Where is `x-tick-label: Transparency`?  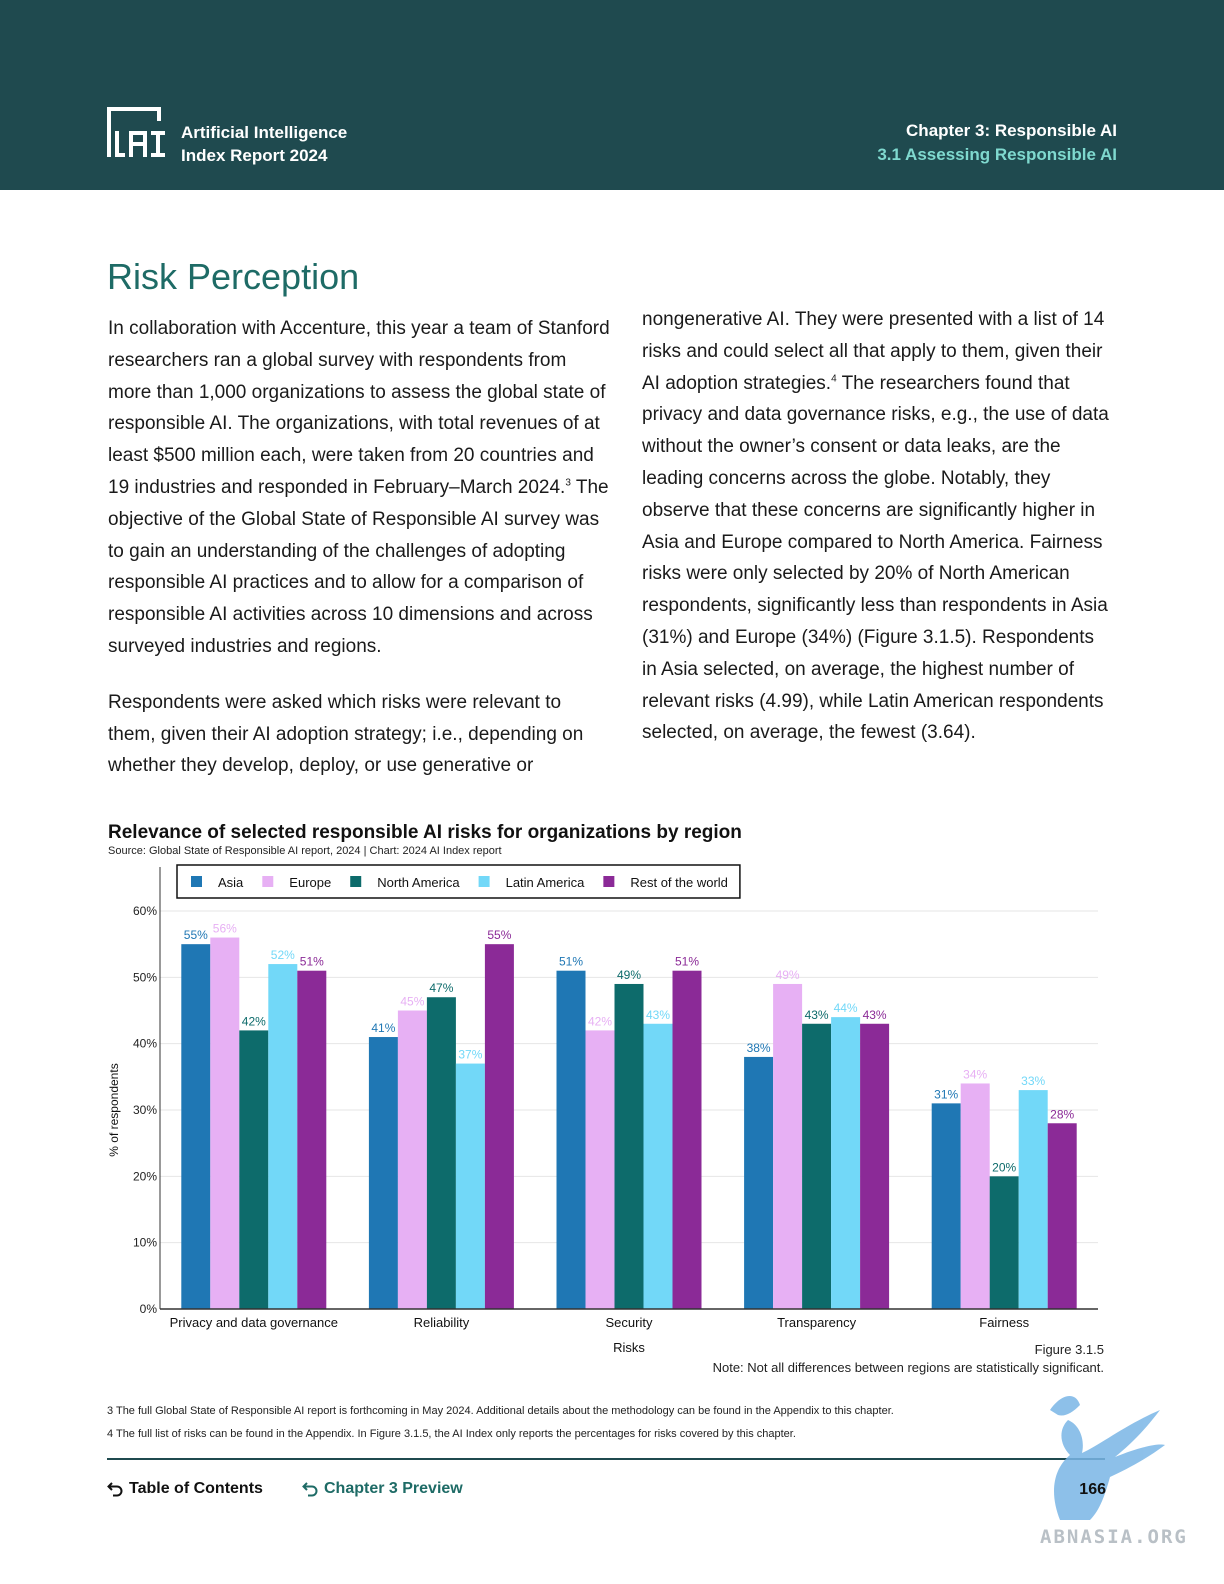
x-tick-label: Transparency is located at coordinates (816, 1322).